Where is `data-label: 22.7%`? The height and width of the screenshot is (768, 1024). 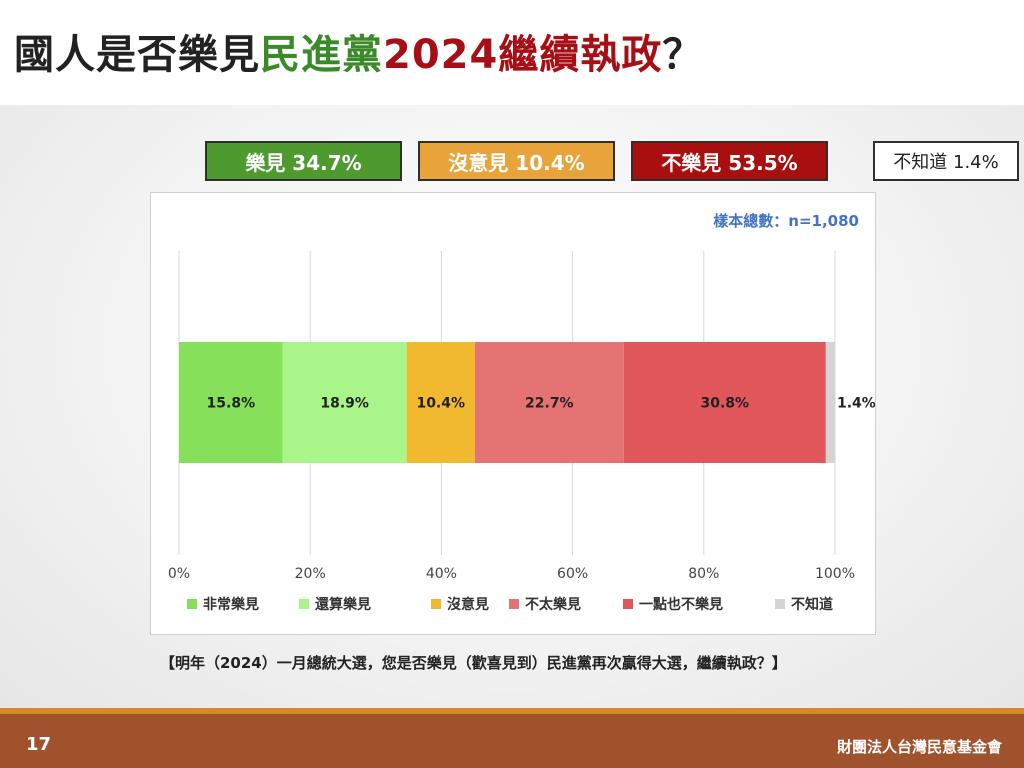 data-label: 22.7% is located at coordinates (549, 404).